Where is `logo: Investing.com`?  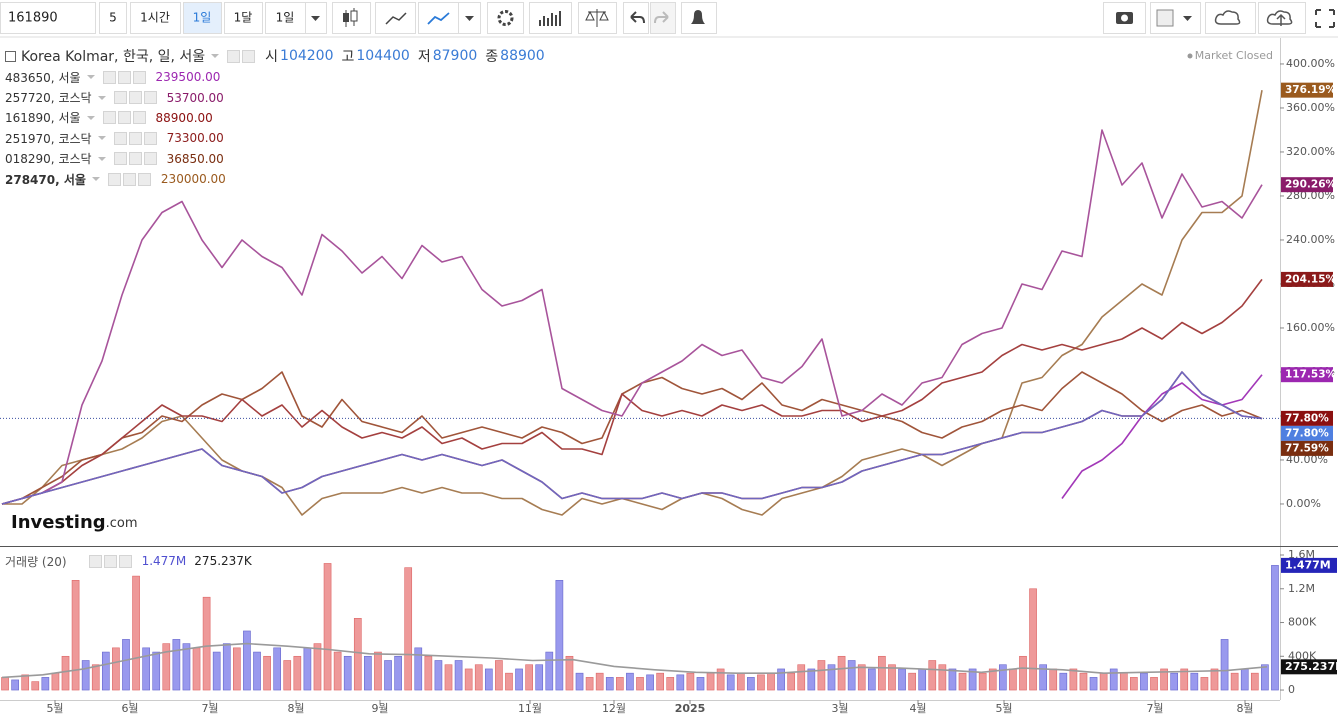 logo: Investing.com is located at coordinates (74, 522).